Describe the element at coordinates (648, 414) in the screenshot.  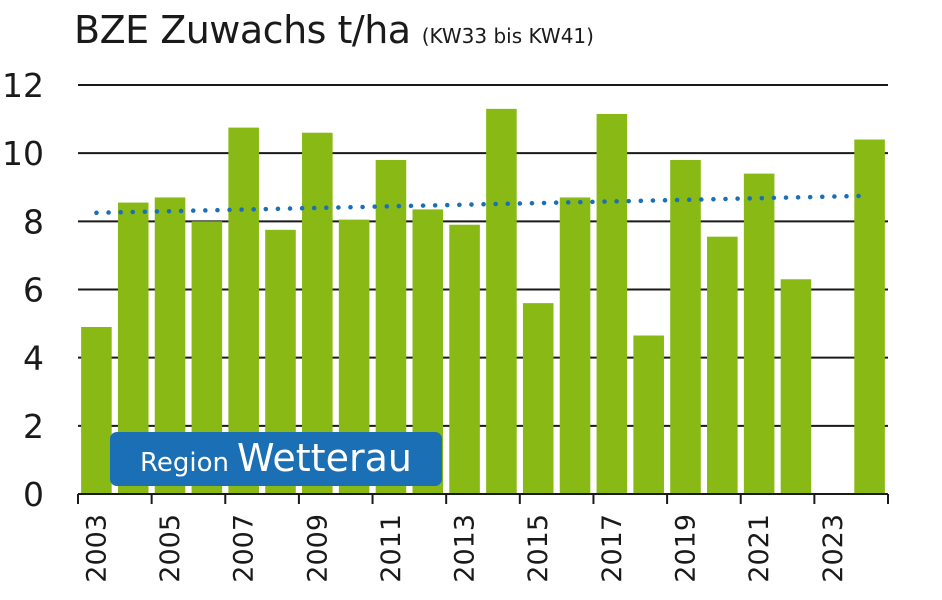
I see `bar-2018` at that location.